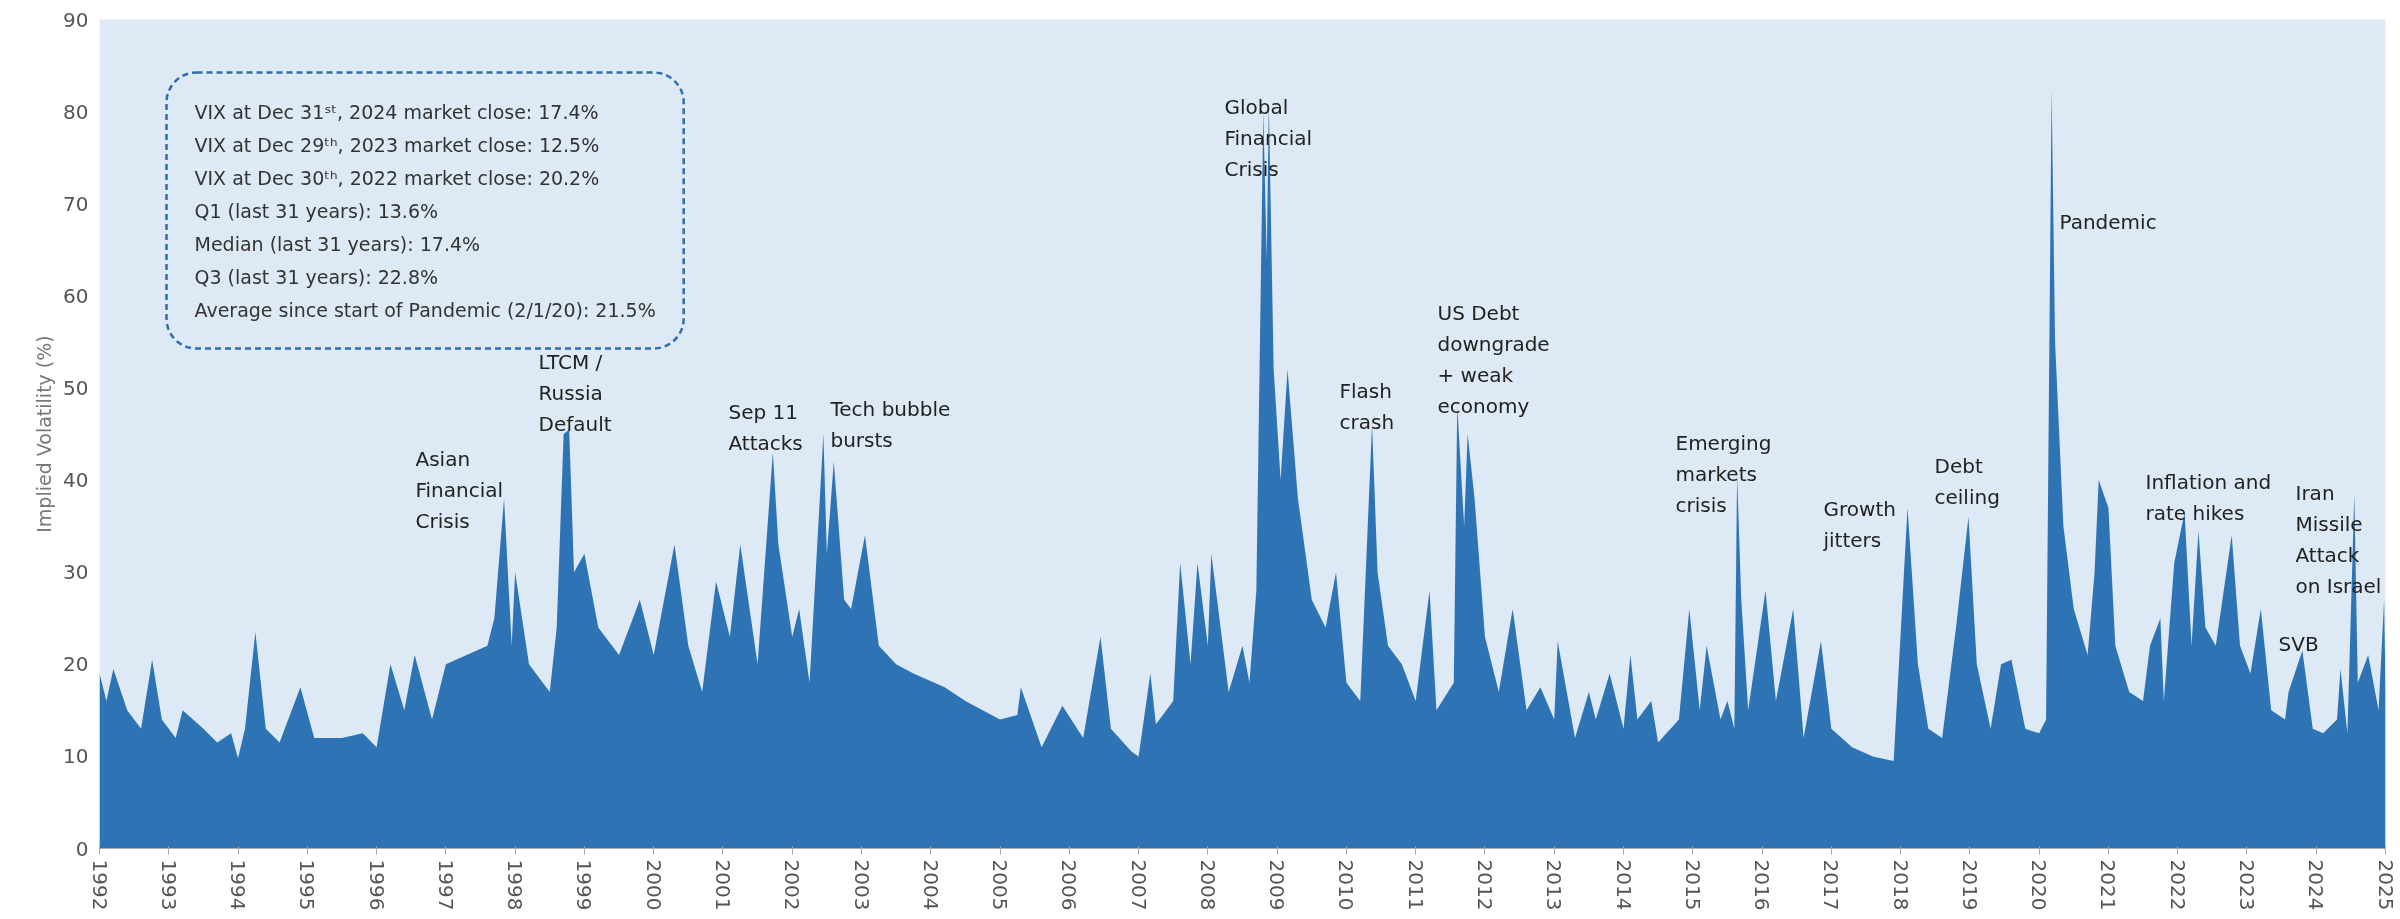  I want to click on annotation: Sep 11 Attacks, so click(765, 427).